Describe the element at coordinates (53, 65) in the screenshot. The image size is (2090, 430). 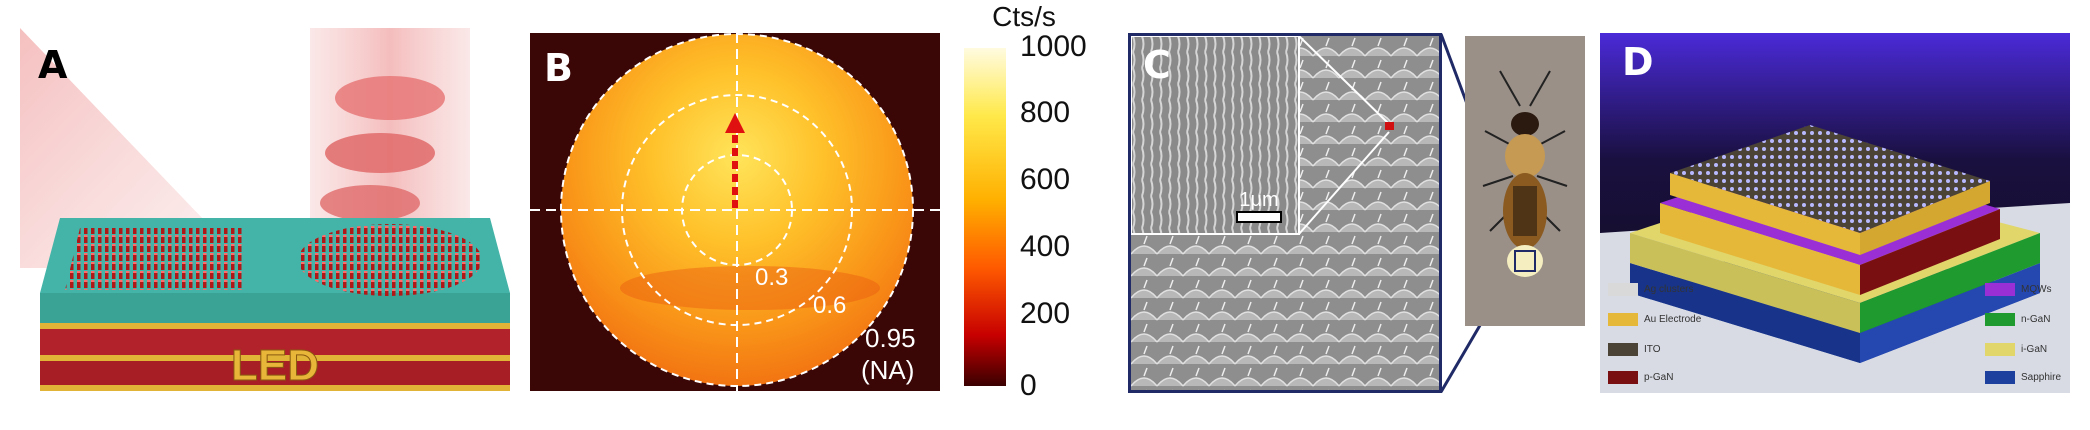
I see `panel-a-label: A` at that location.